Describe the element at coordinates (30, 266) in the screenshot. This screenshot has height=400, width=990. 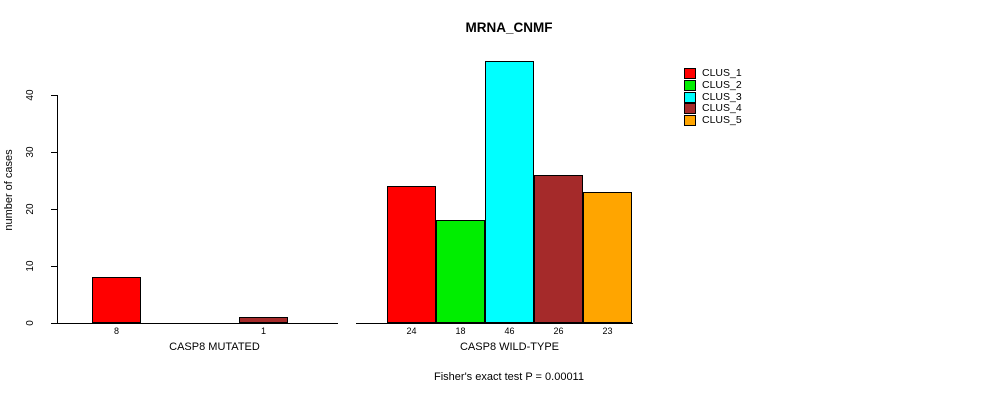
I see `y-axis-tick-label: 10` at that location.